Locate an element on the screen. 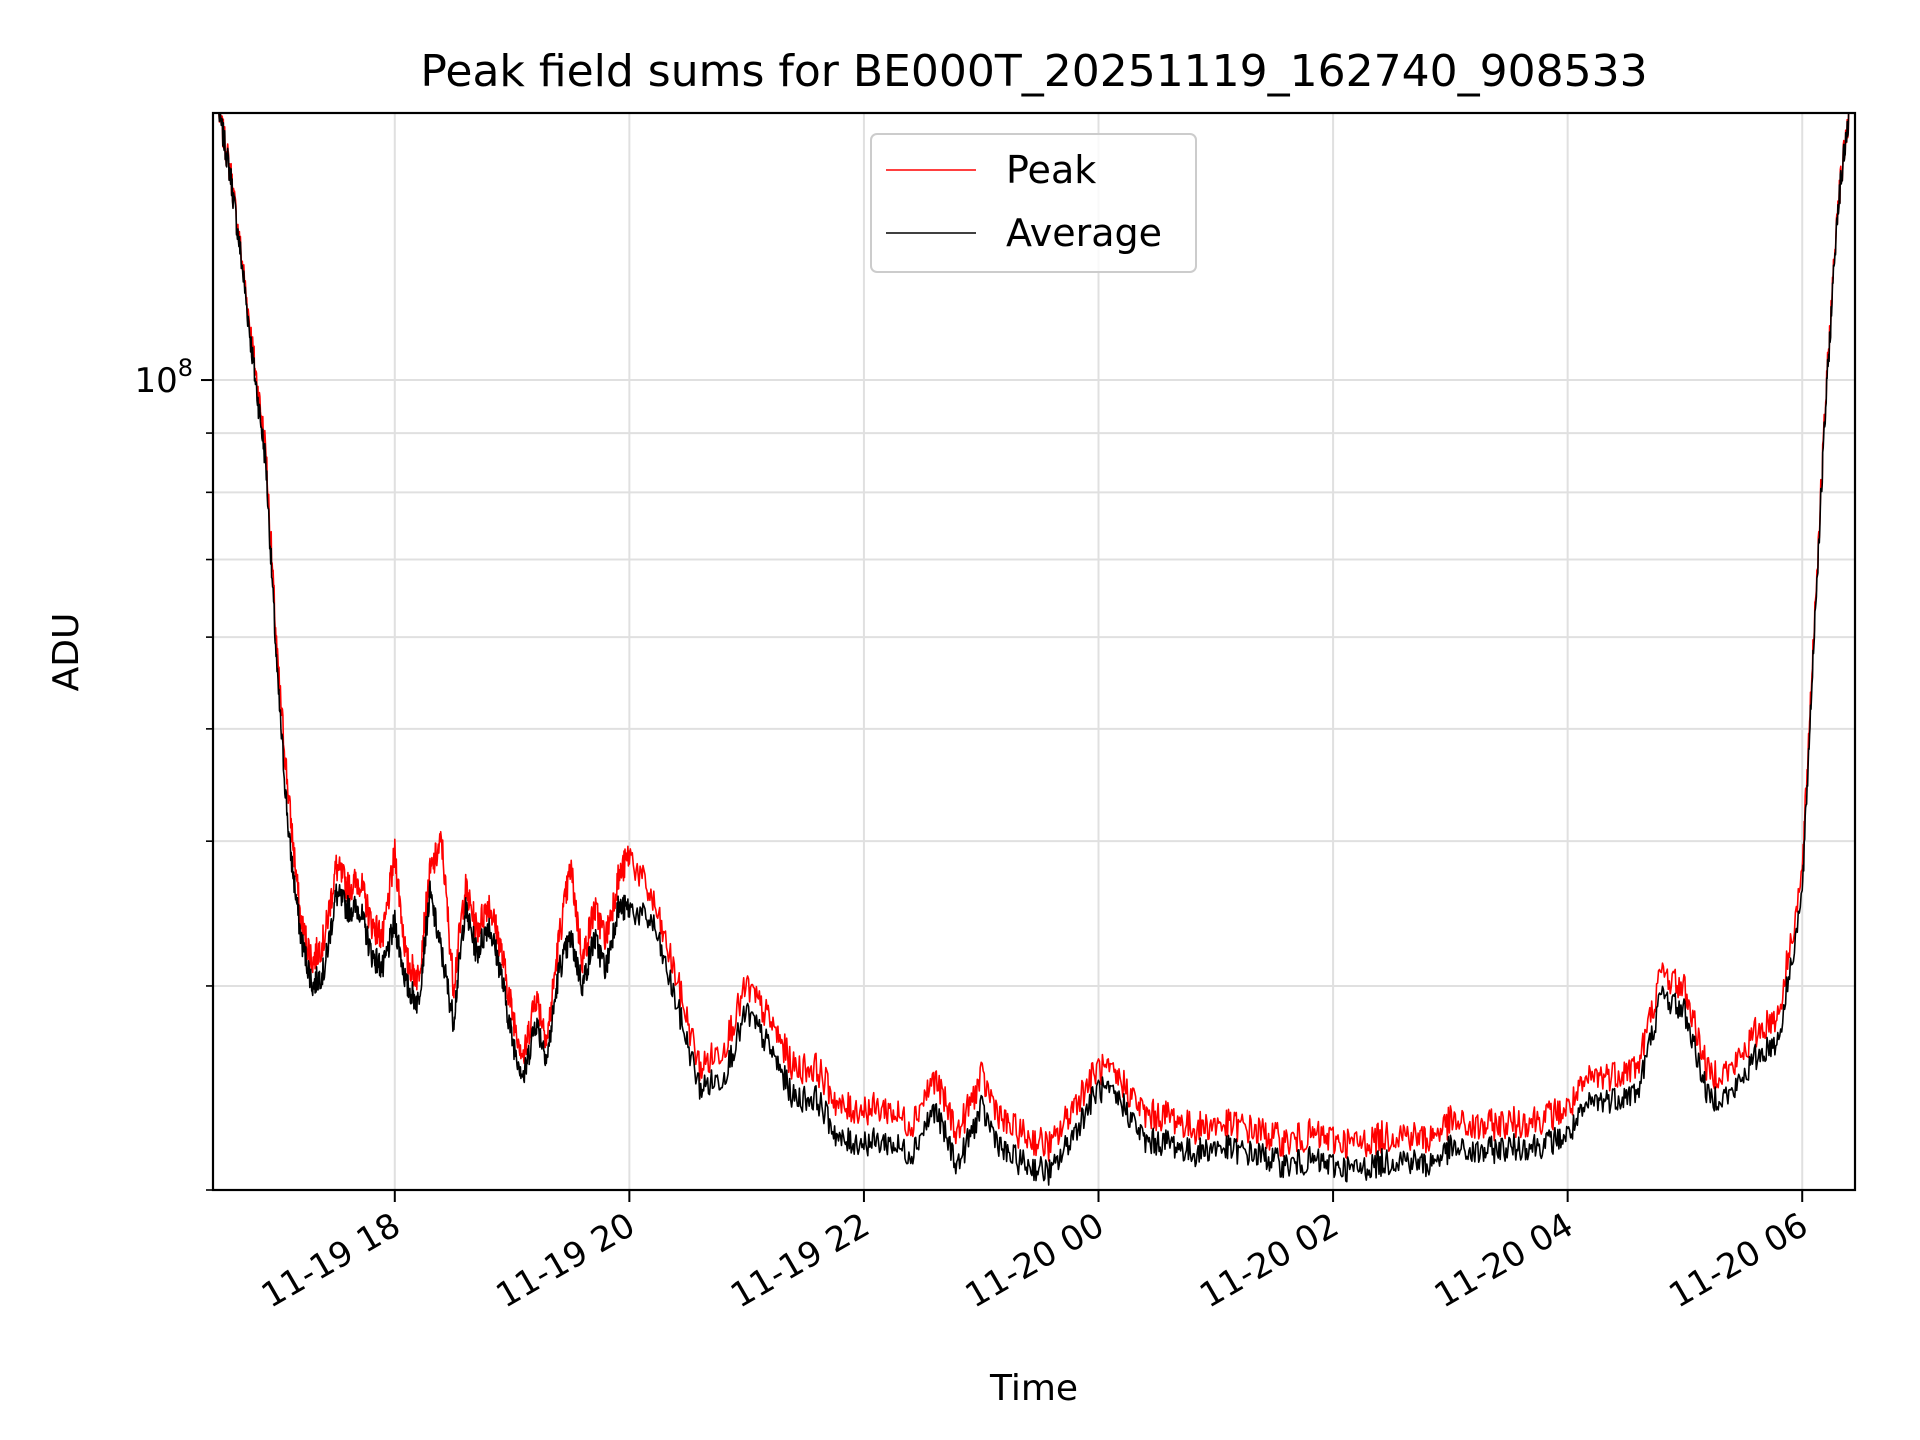 The height and width of the screenshot is (1440, 1920). legend-peak-label: Peak is located at coordinates (1051, 170).